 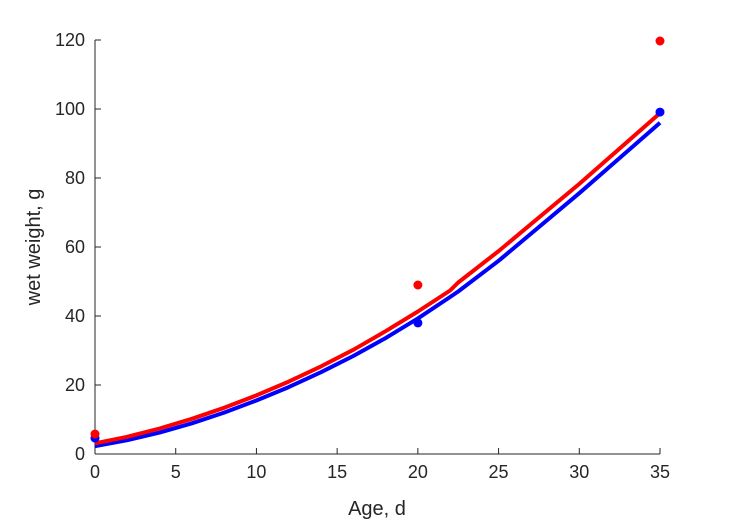 What do you see at coordinates (176, 472) in the screenshot?
I see `x-tick-label: 5` at bounding box center [176, 472].